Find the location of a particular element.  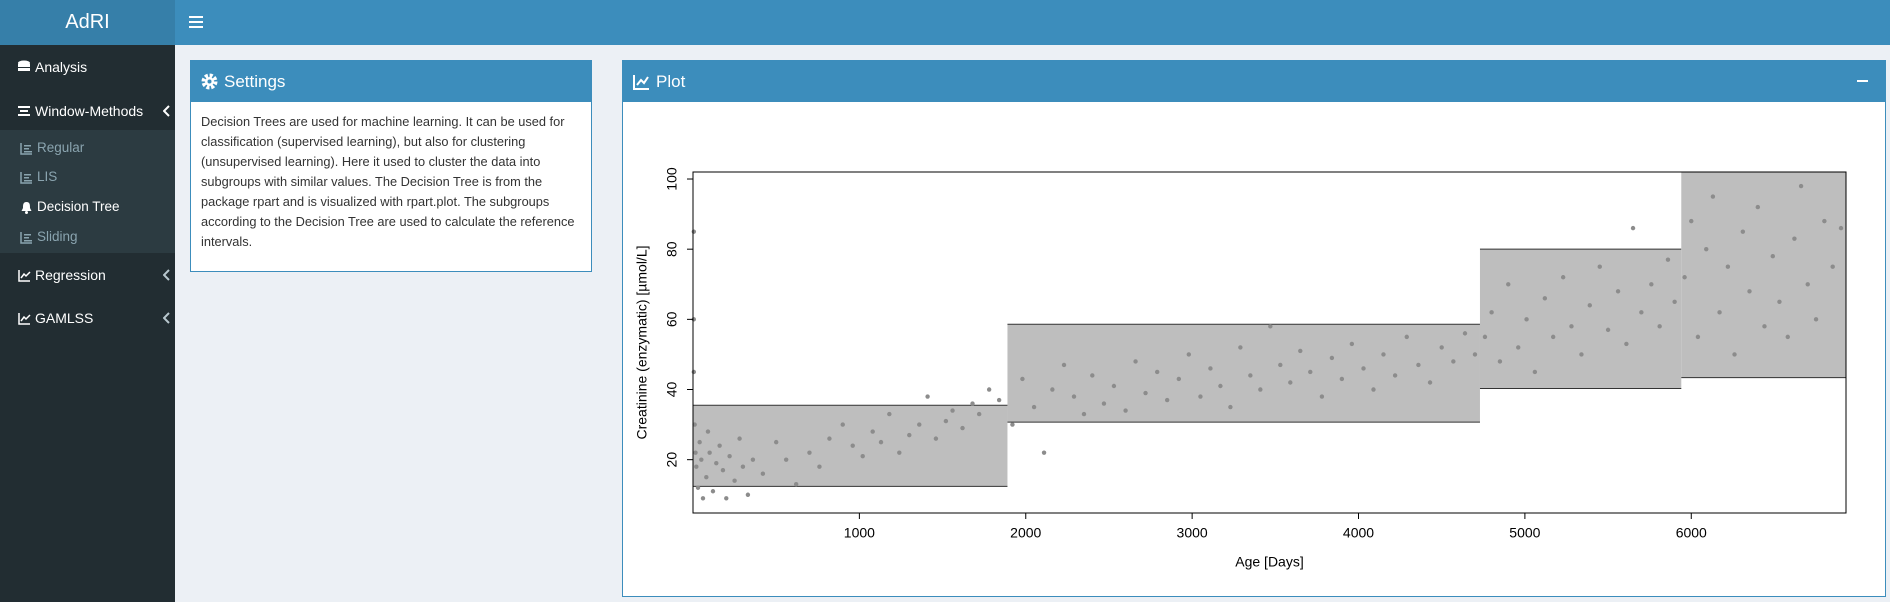

menu-label: Analysis is located at coordinates (61, 67).